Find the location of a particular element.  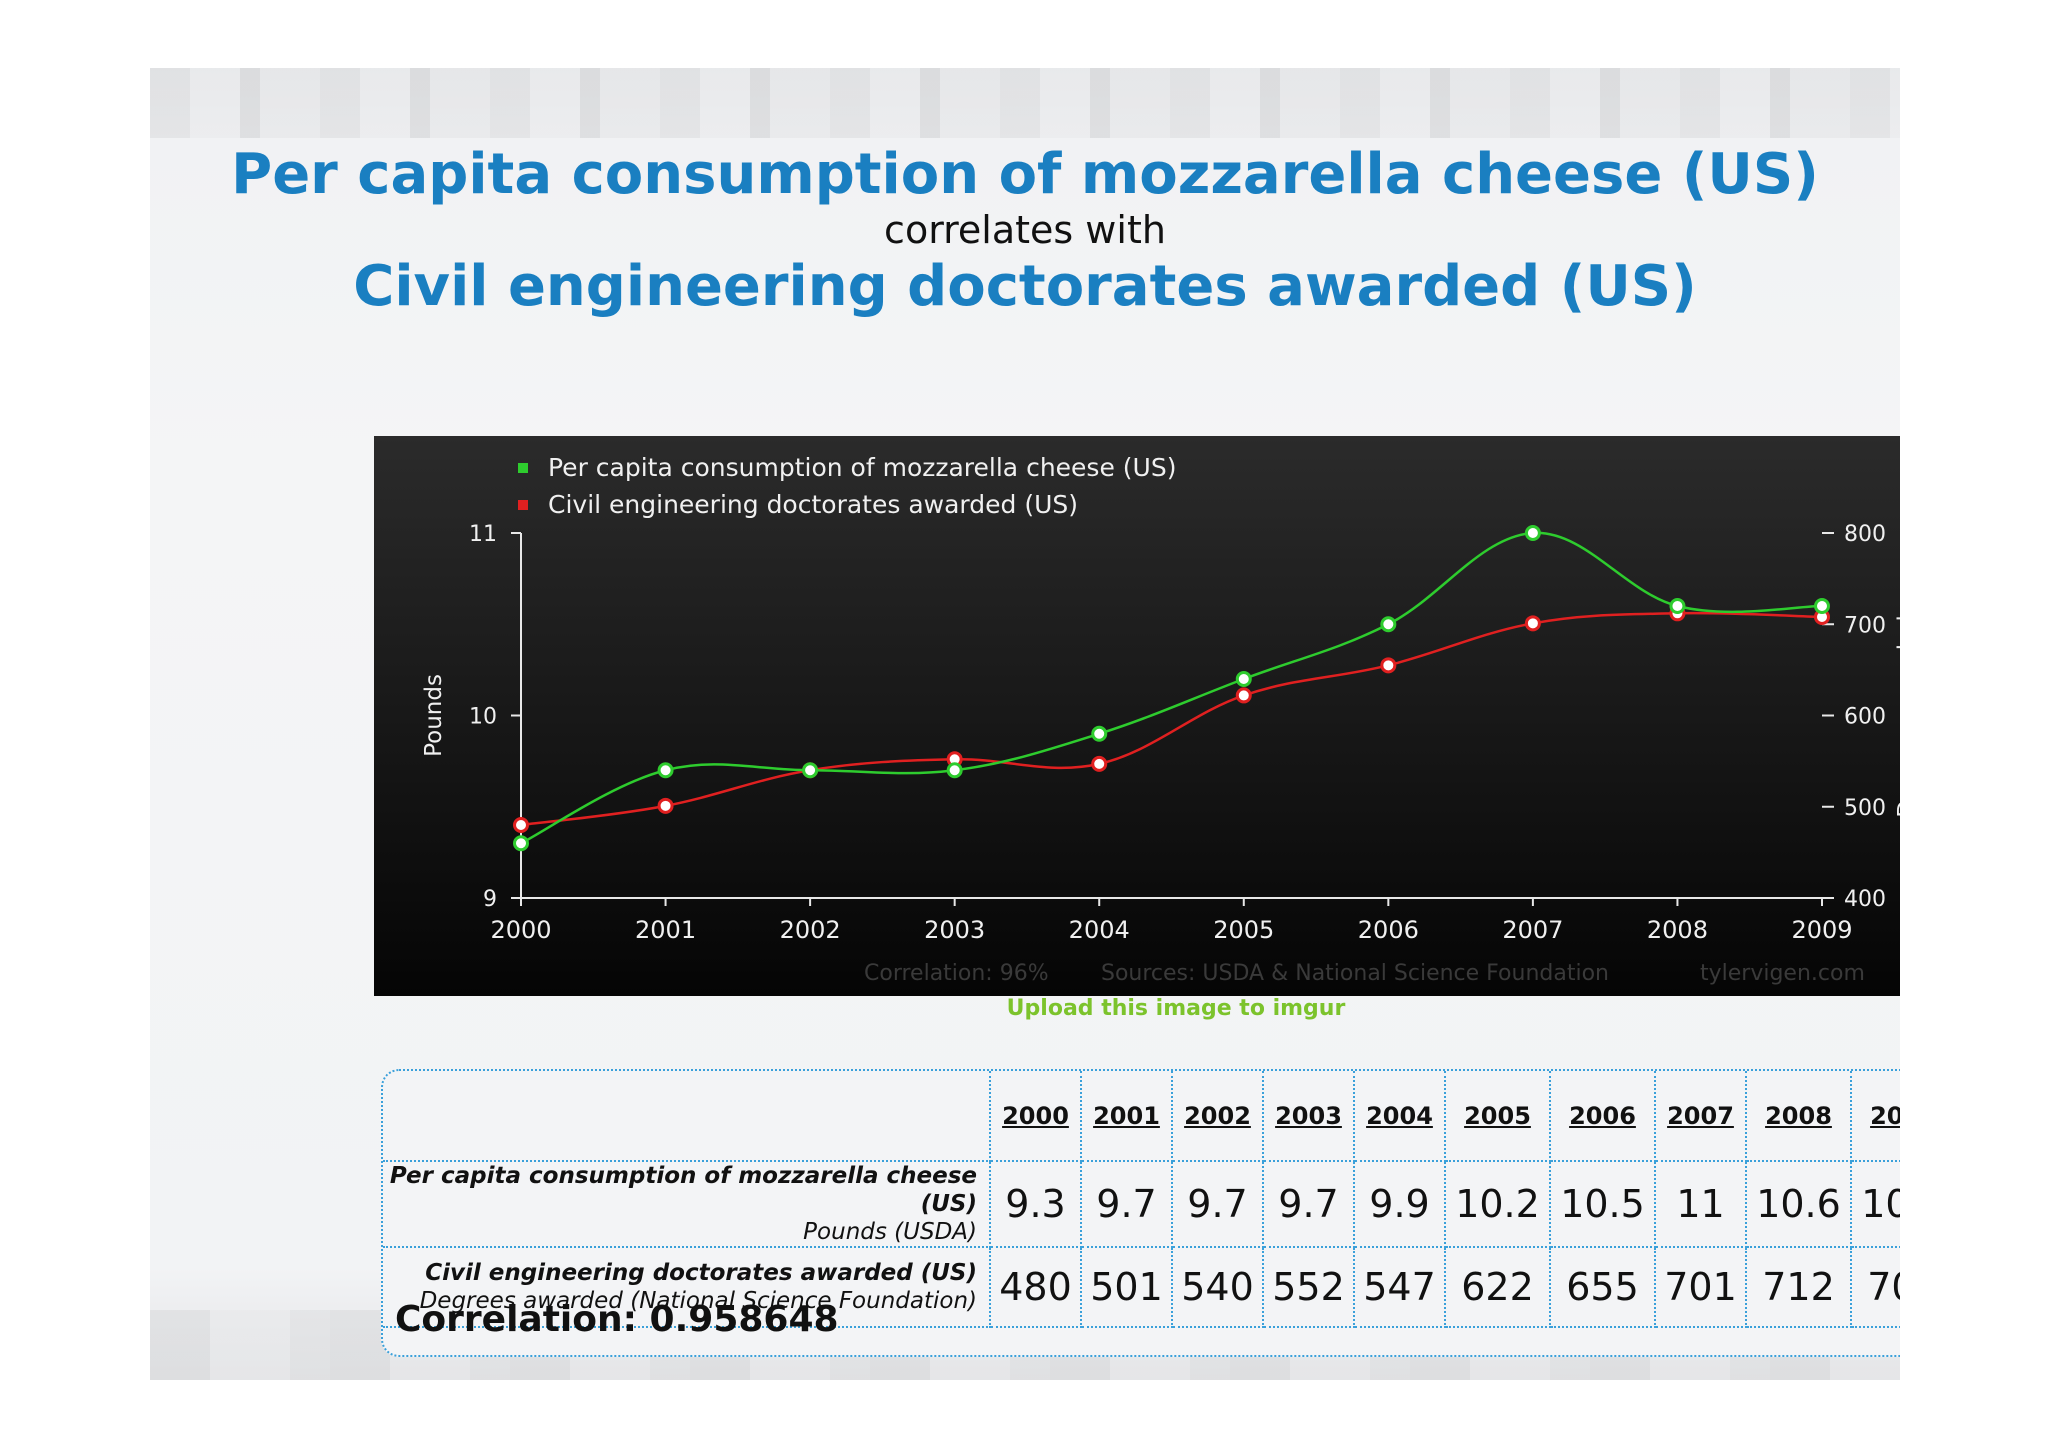

title-correlates-with: correlates with is located at coordinates (1025, 230).